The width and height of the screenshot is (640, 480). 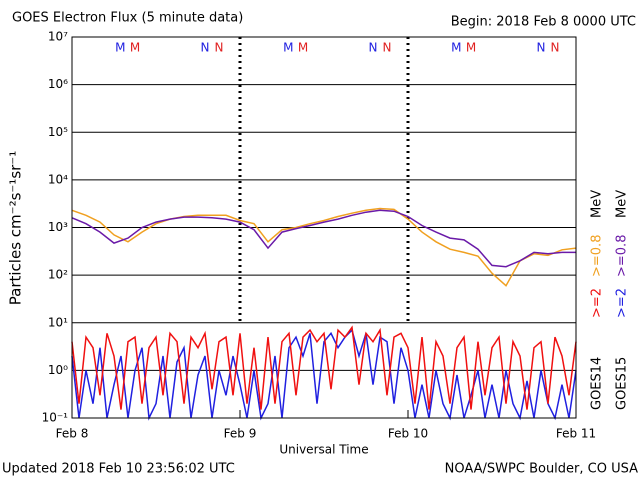 What do you see at coordinates (541, 469) in the screenshot?
I see `footer-right: NOAA/SWPC Boulder, CO USA` at bounding box center [541, 469].